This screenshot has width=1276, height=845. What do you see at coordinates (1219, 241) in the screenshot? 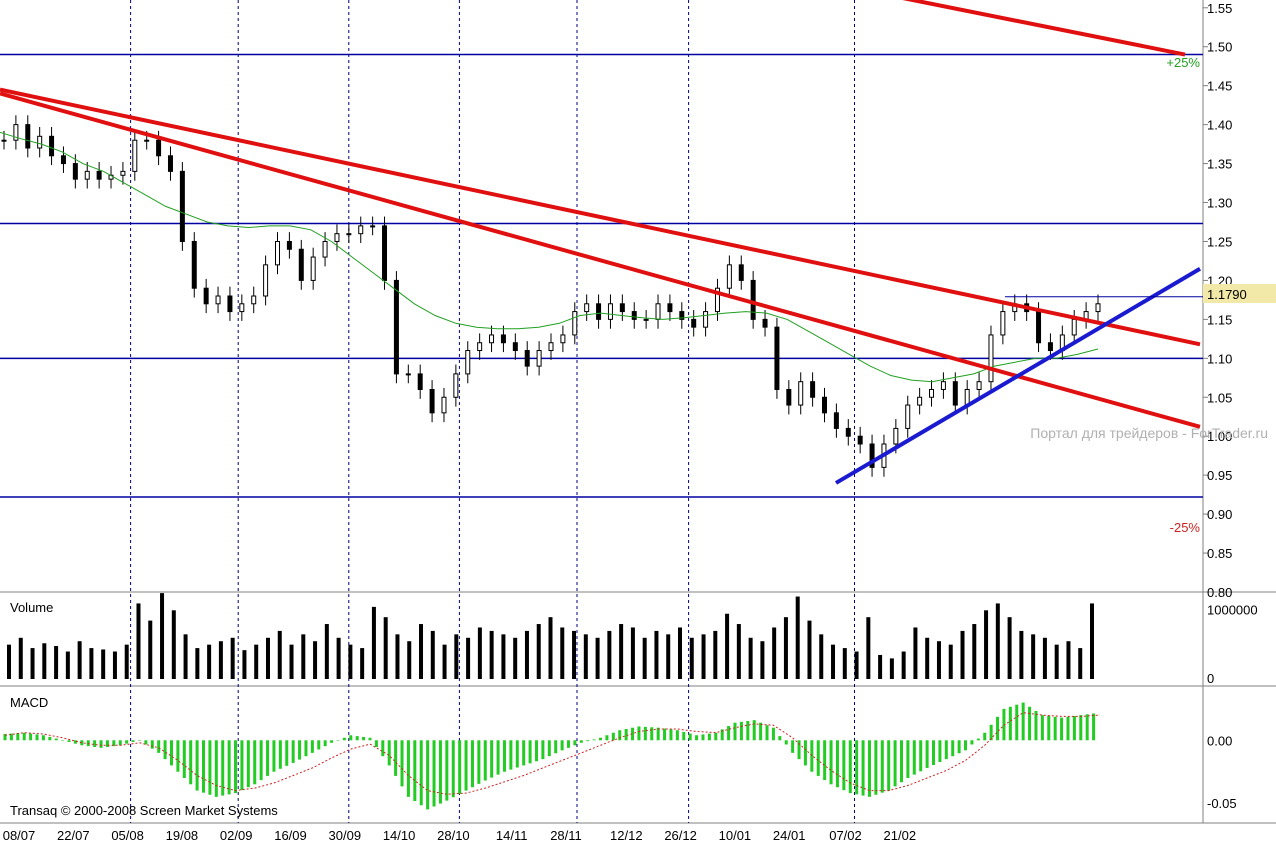
I see `price-tick-label: 1.25` at bounding box center [1219, 241].